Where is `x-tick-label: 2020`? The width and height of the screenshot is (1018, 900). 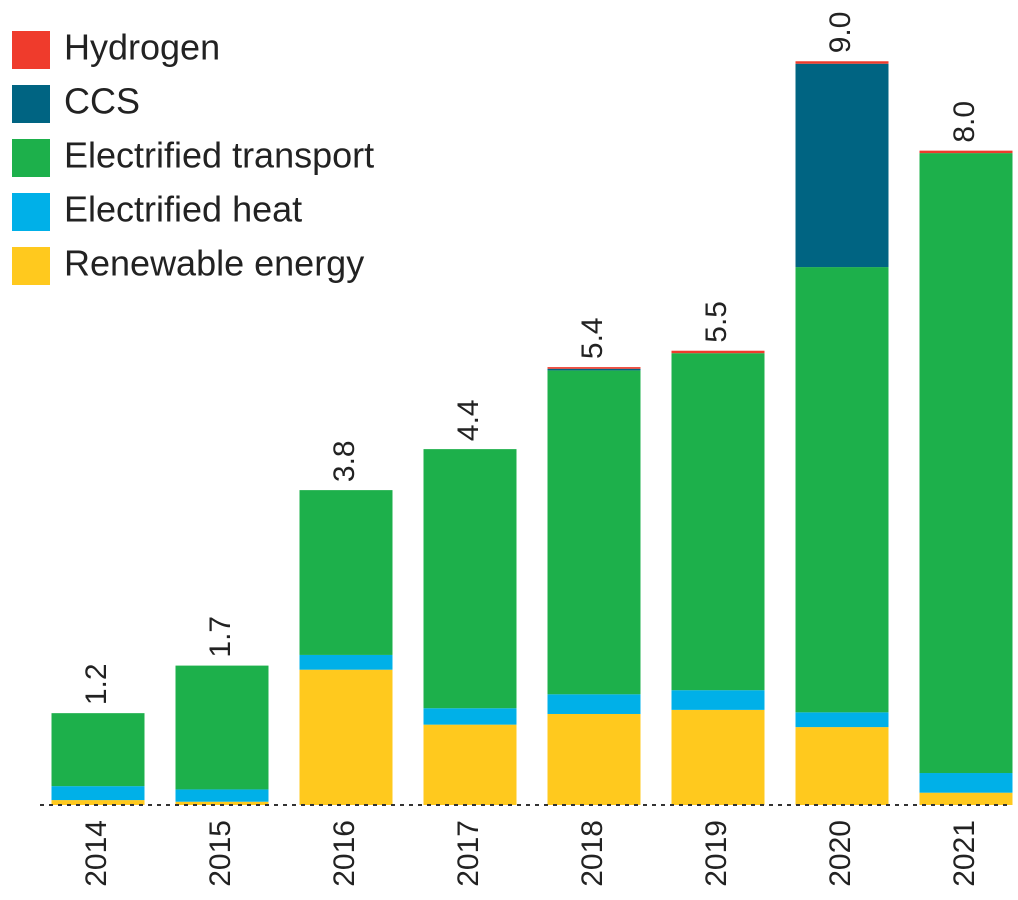
x-tick-label: 2020 is located at coordinates (840, 853).